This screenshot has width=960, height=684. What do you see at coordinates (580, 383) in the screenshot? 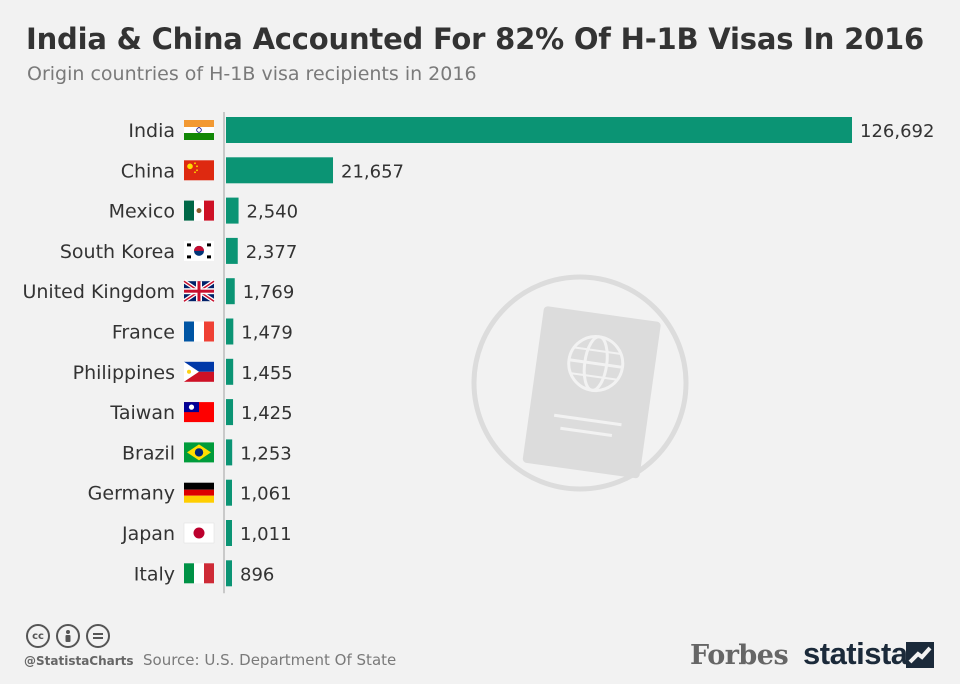
I see `passport-icon` at bounding box center [580, 383].